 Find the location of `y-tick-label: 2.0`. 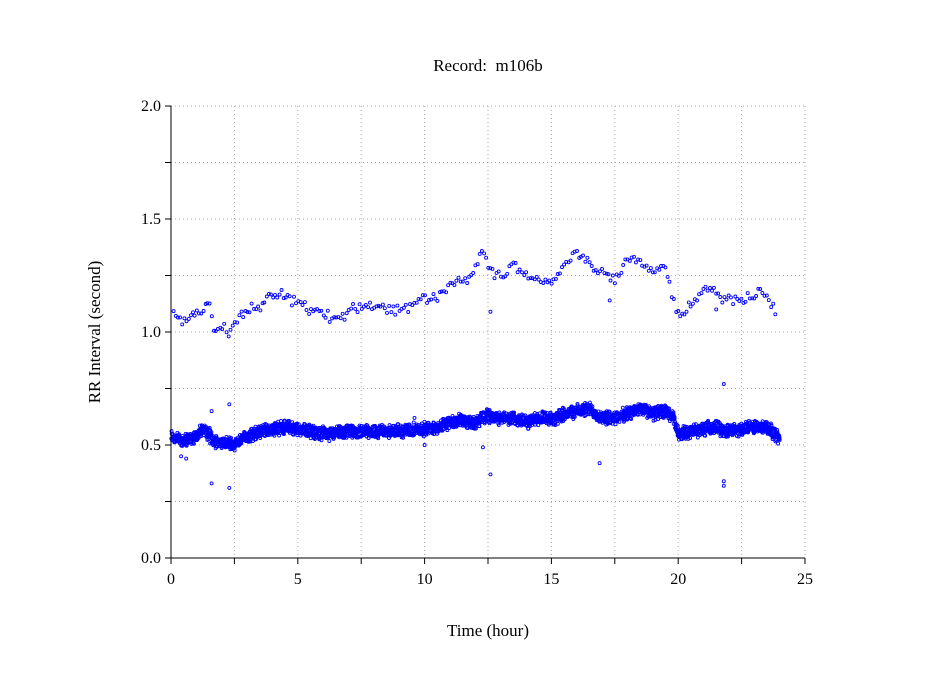

y-tick-label: 2.0 is located at coordinates (151, 106).